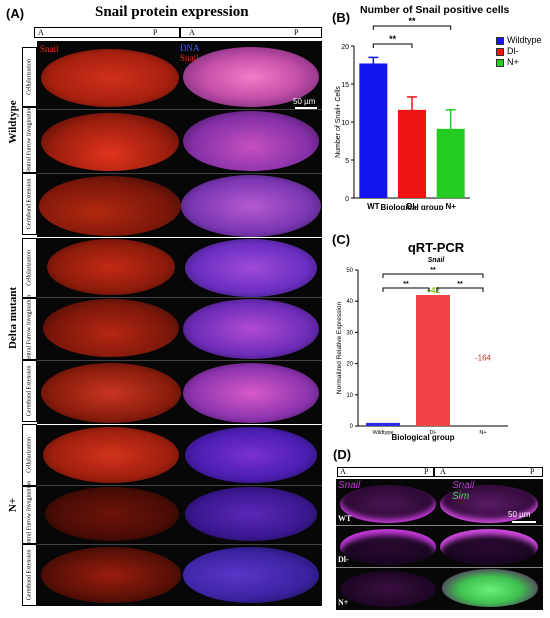  What do you see at coordinates (15, 13) in the screenshot?
I see `panel-a-letter: (A)` at bounding box center [15, 13].